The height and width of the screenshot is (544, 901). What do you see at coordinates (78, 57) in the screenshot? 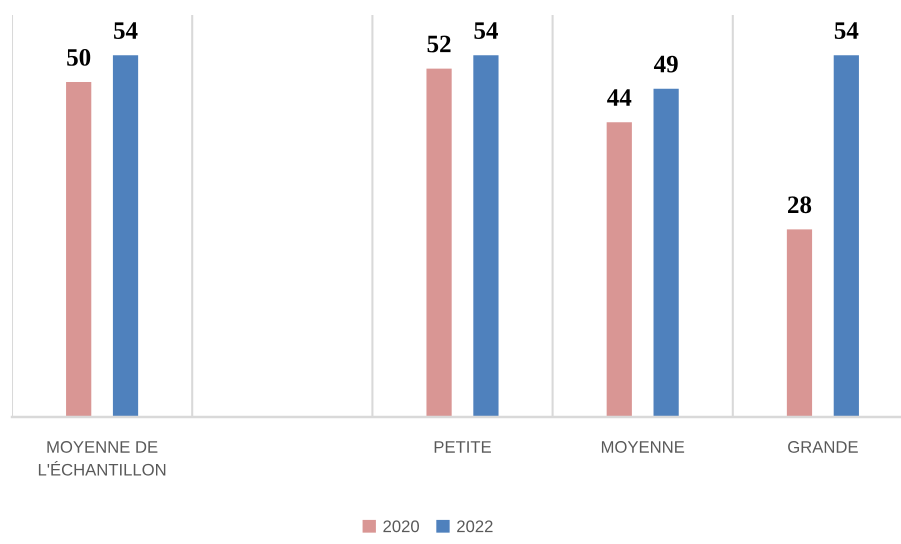
I see `data-label: 50` at bounding box center [78, 57].